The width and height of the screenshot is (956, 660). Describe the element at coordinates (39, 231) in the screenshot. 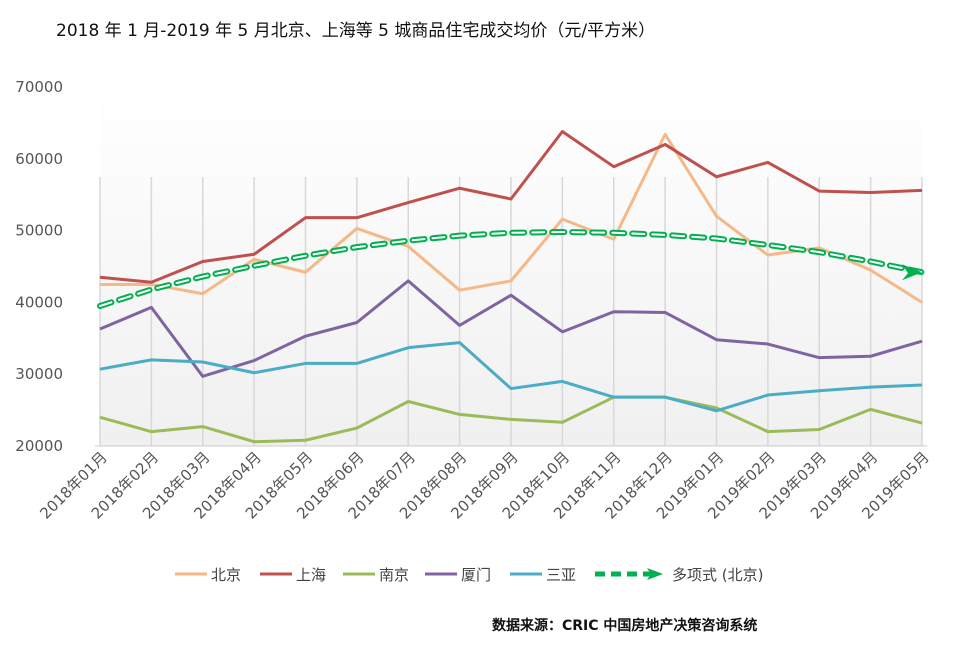

I see `y-tick-label: 50000` at that location.